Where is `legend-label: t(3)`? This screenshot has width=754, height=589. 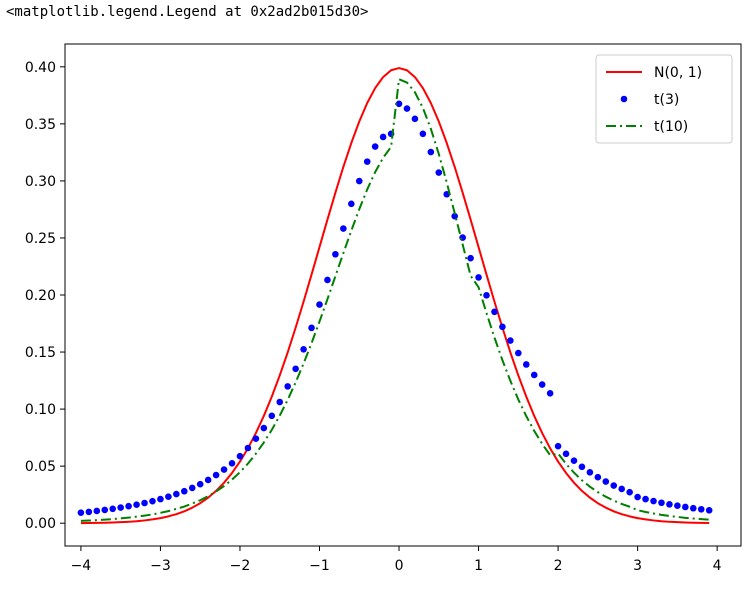
legend-label: t(3) is located at coordinates (666, 100).